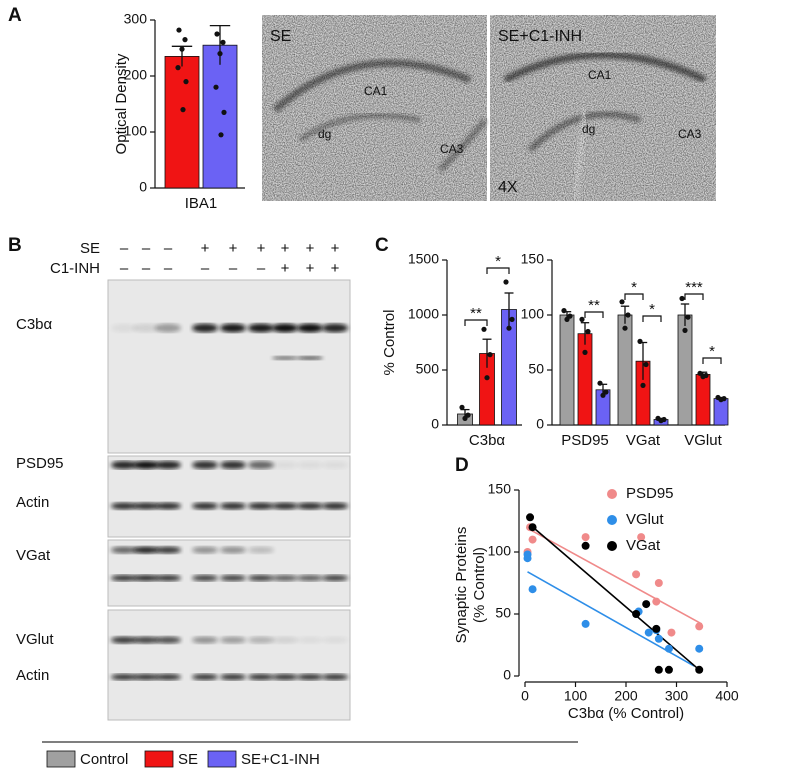  I want to click on band-label: VGlut, so click(35, 639).